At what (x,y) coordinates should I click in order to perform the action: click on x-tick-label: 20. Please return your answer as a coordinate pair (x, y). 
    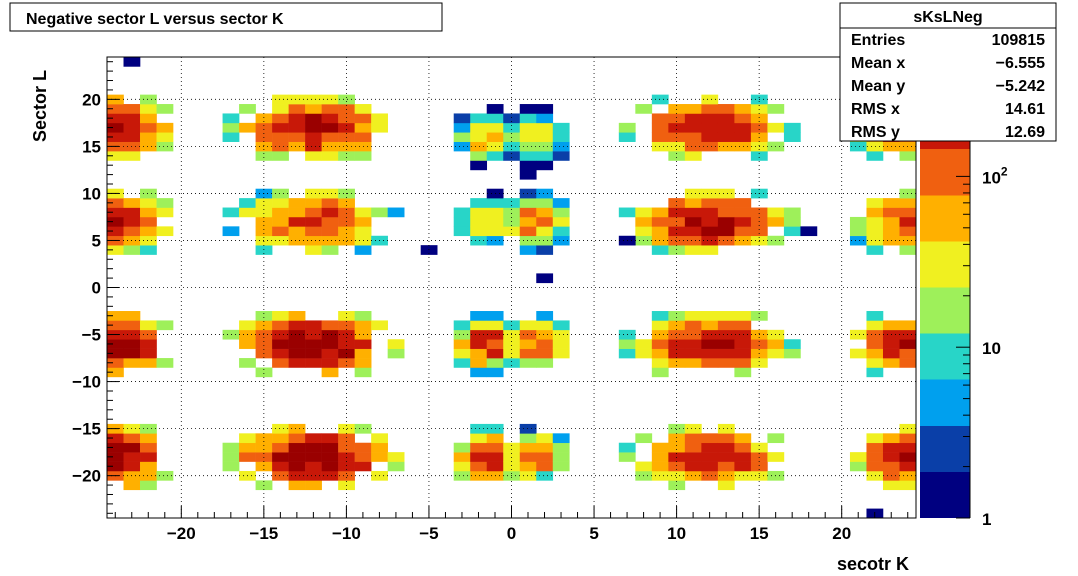
    Looking at the image, I should click on (841, 533).